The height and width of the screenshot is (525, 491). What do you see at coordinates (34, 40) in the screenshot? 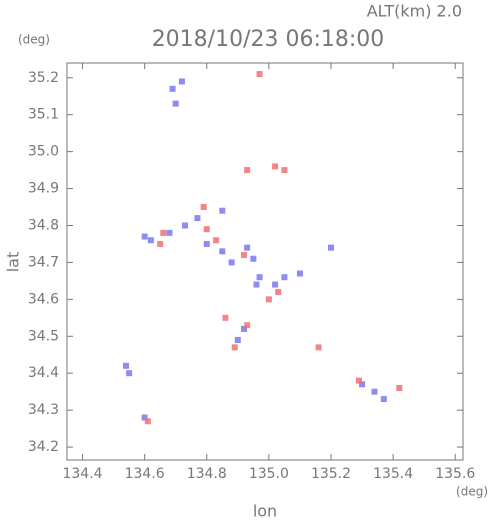
I see `y-unit: (deg)` at bounding box center [34, 40].